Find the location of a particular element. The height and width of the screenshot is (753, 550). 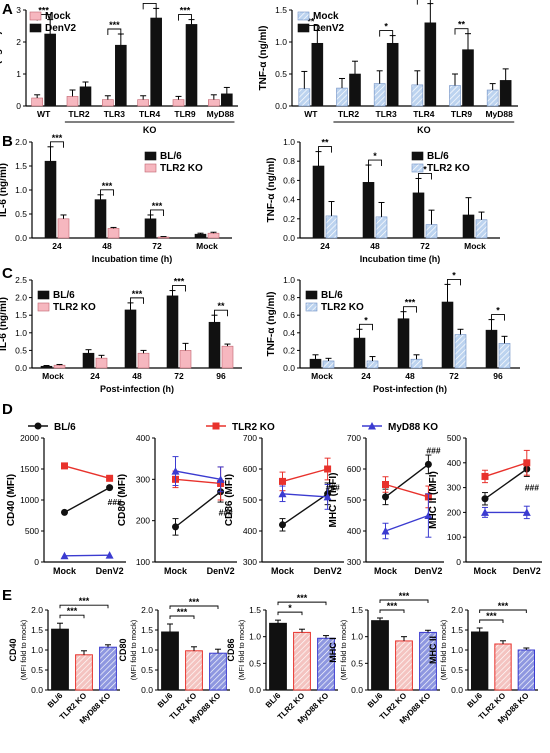

y-tick-label: 200 is located at coordinates (143, 521).